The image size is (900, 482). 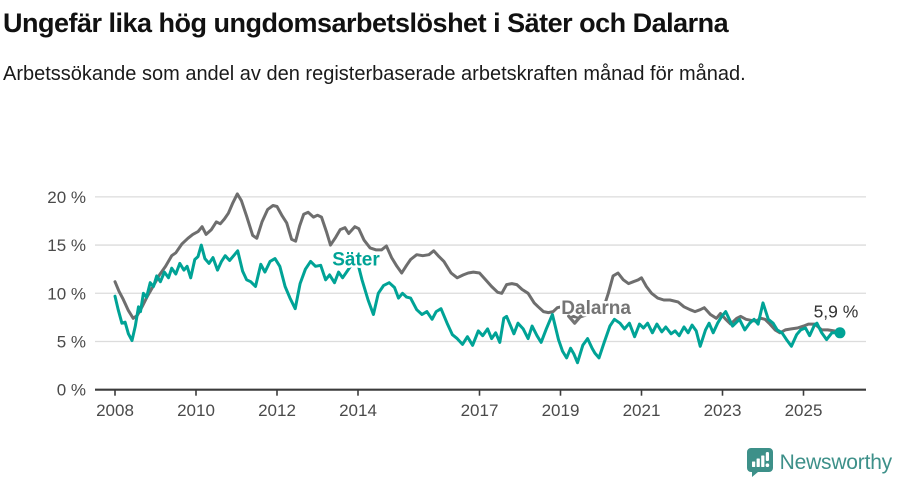 I want to click on y-tick-label: 5 %, so click(x=71, y=341).